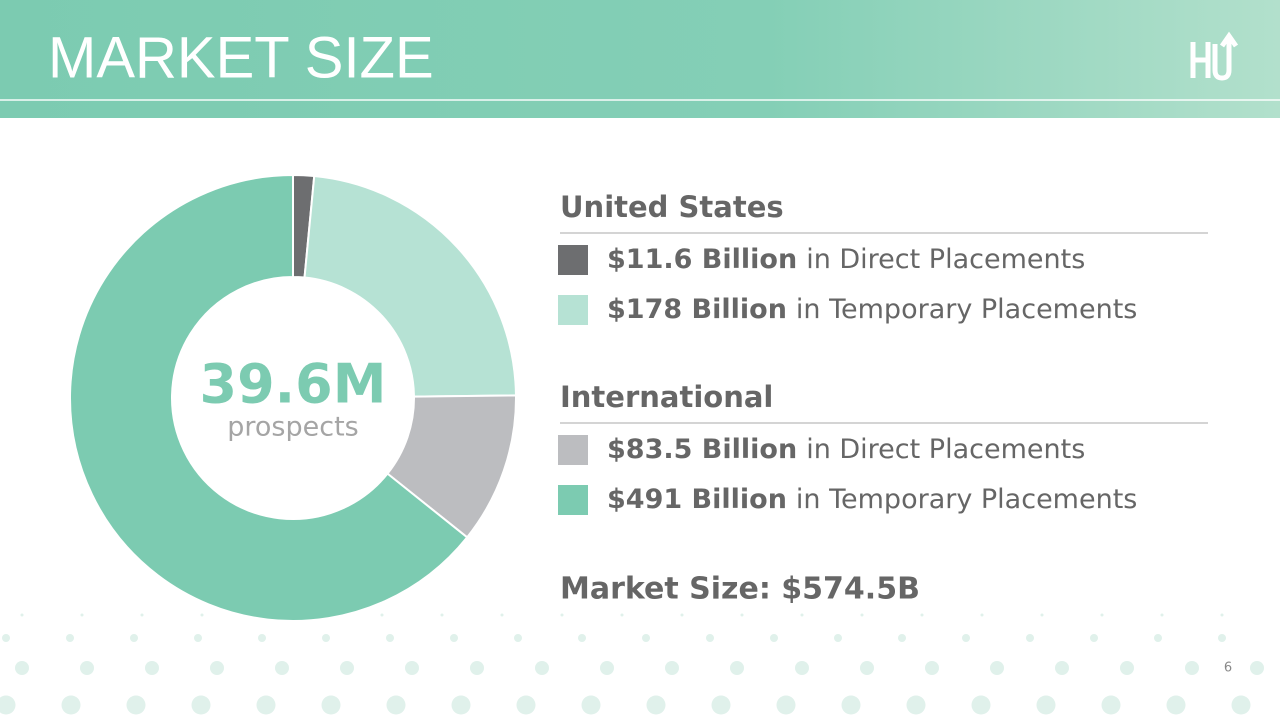 Image resolution: width=1280 pixels, height=724 pixels. What do you see at coordinates (410, 286) in the screenshot?
I see `donut-slice` at bounding box center [410, 286].